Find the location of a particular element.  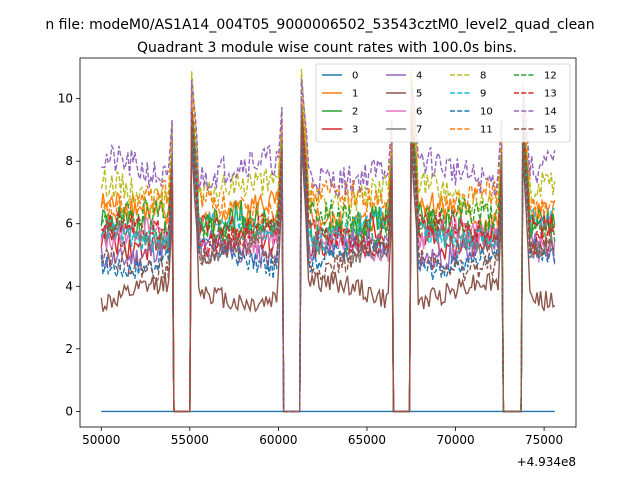

y-tick-label: 10 is located at coordinates (65, 99).